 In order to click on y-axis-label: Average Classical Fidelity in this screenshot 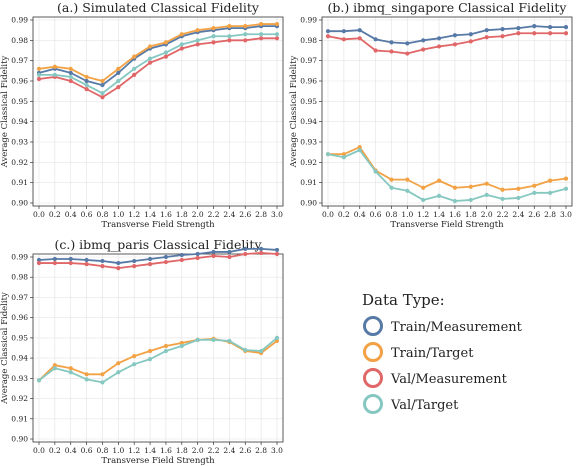, I will do `click(5, 348)`.